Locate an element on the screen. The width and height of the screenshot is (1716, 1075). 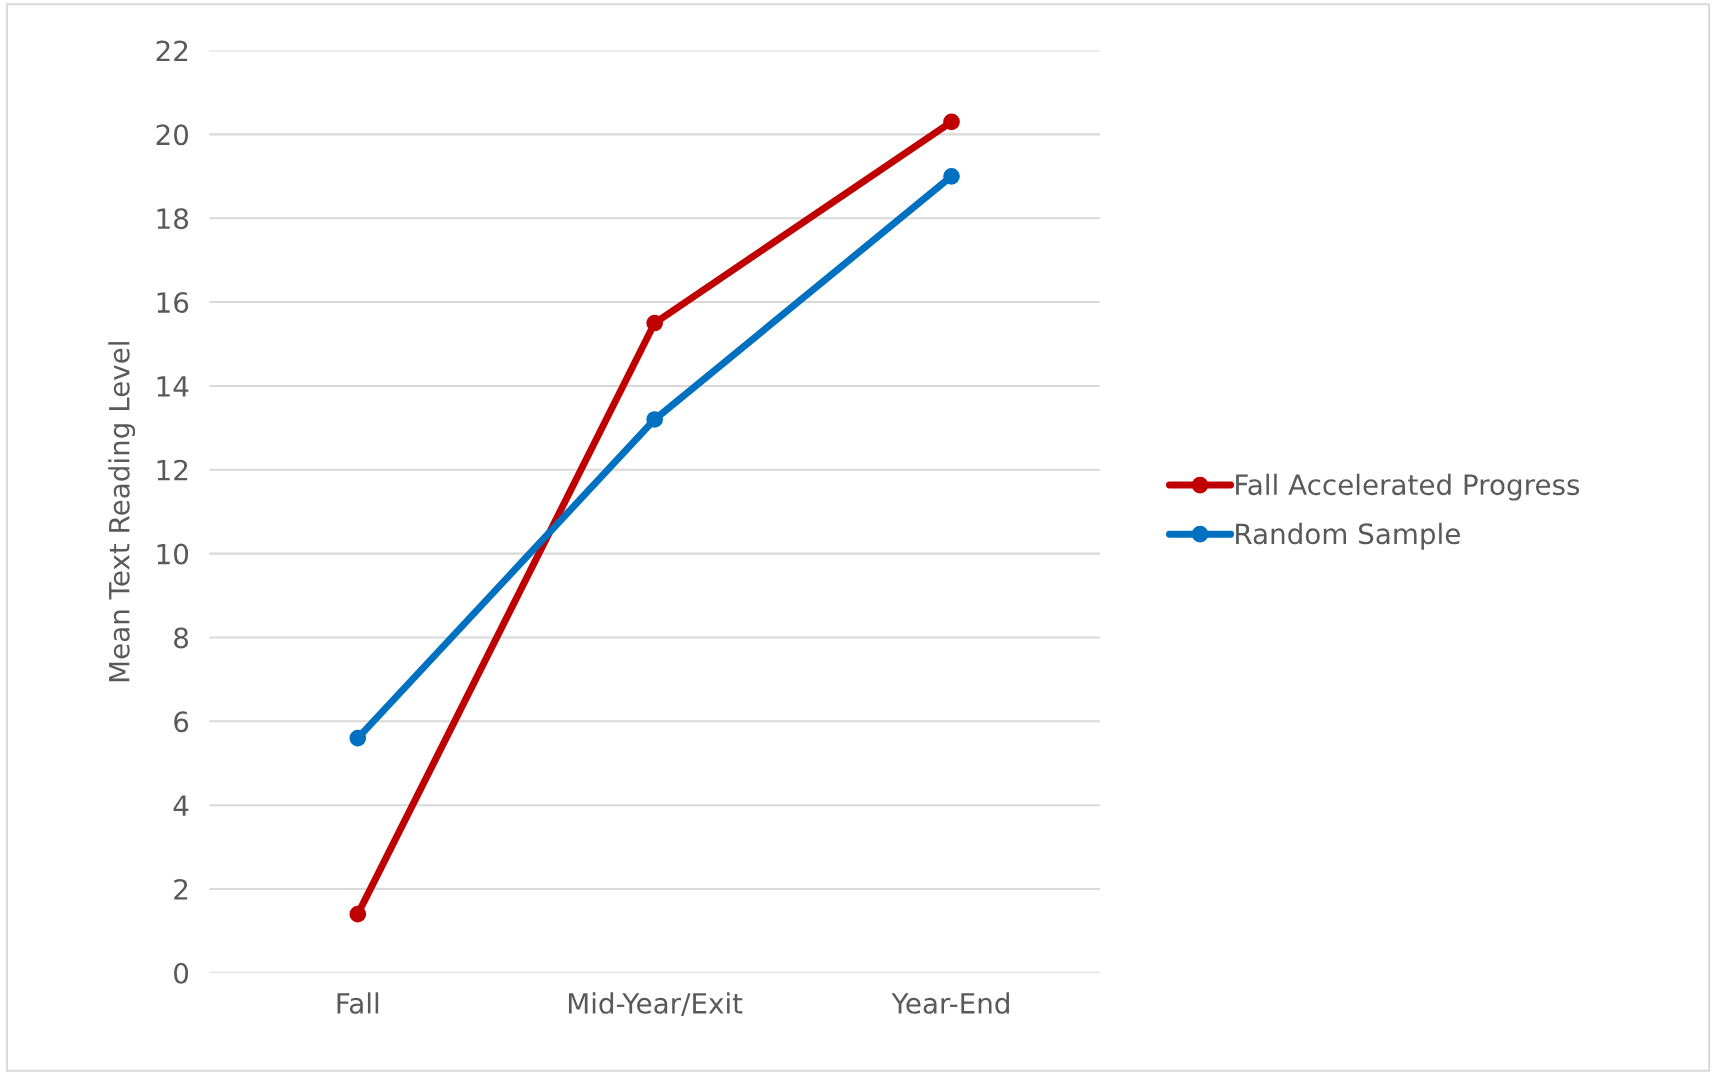
y-tick-label: 8 is located at coordinates (181, 638).